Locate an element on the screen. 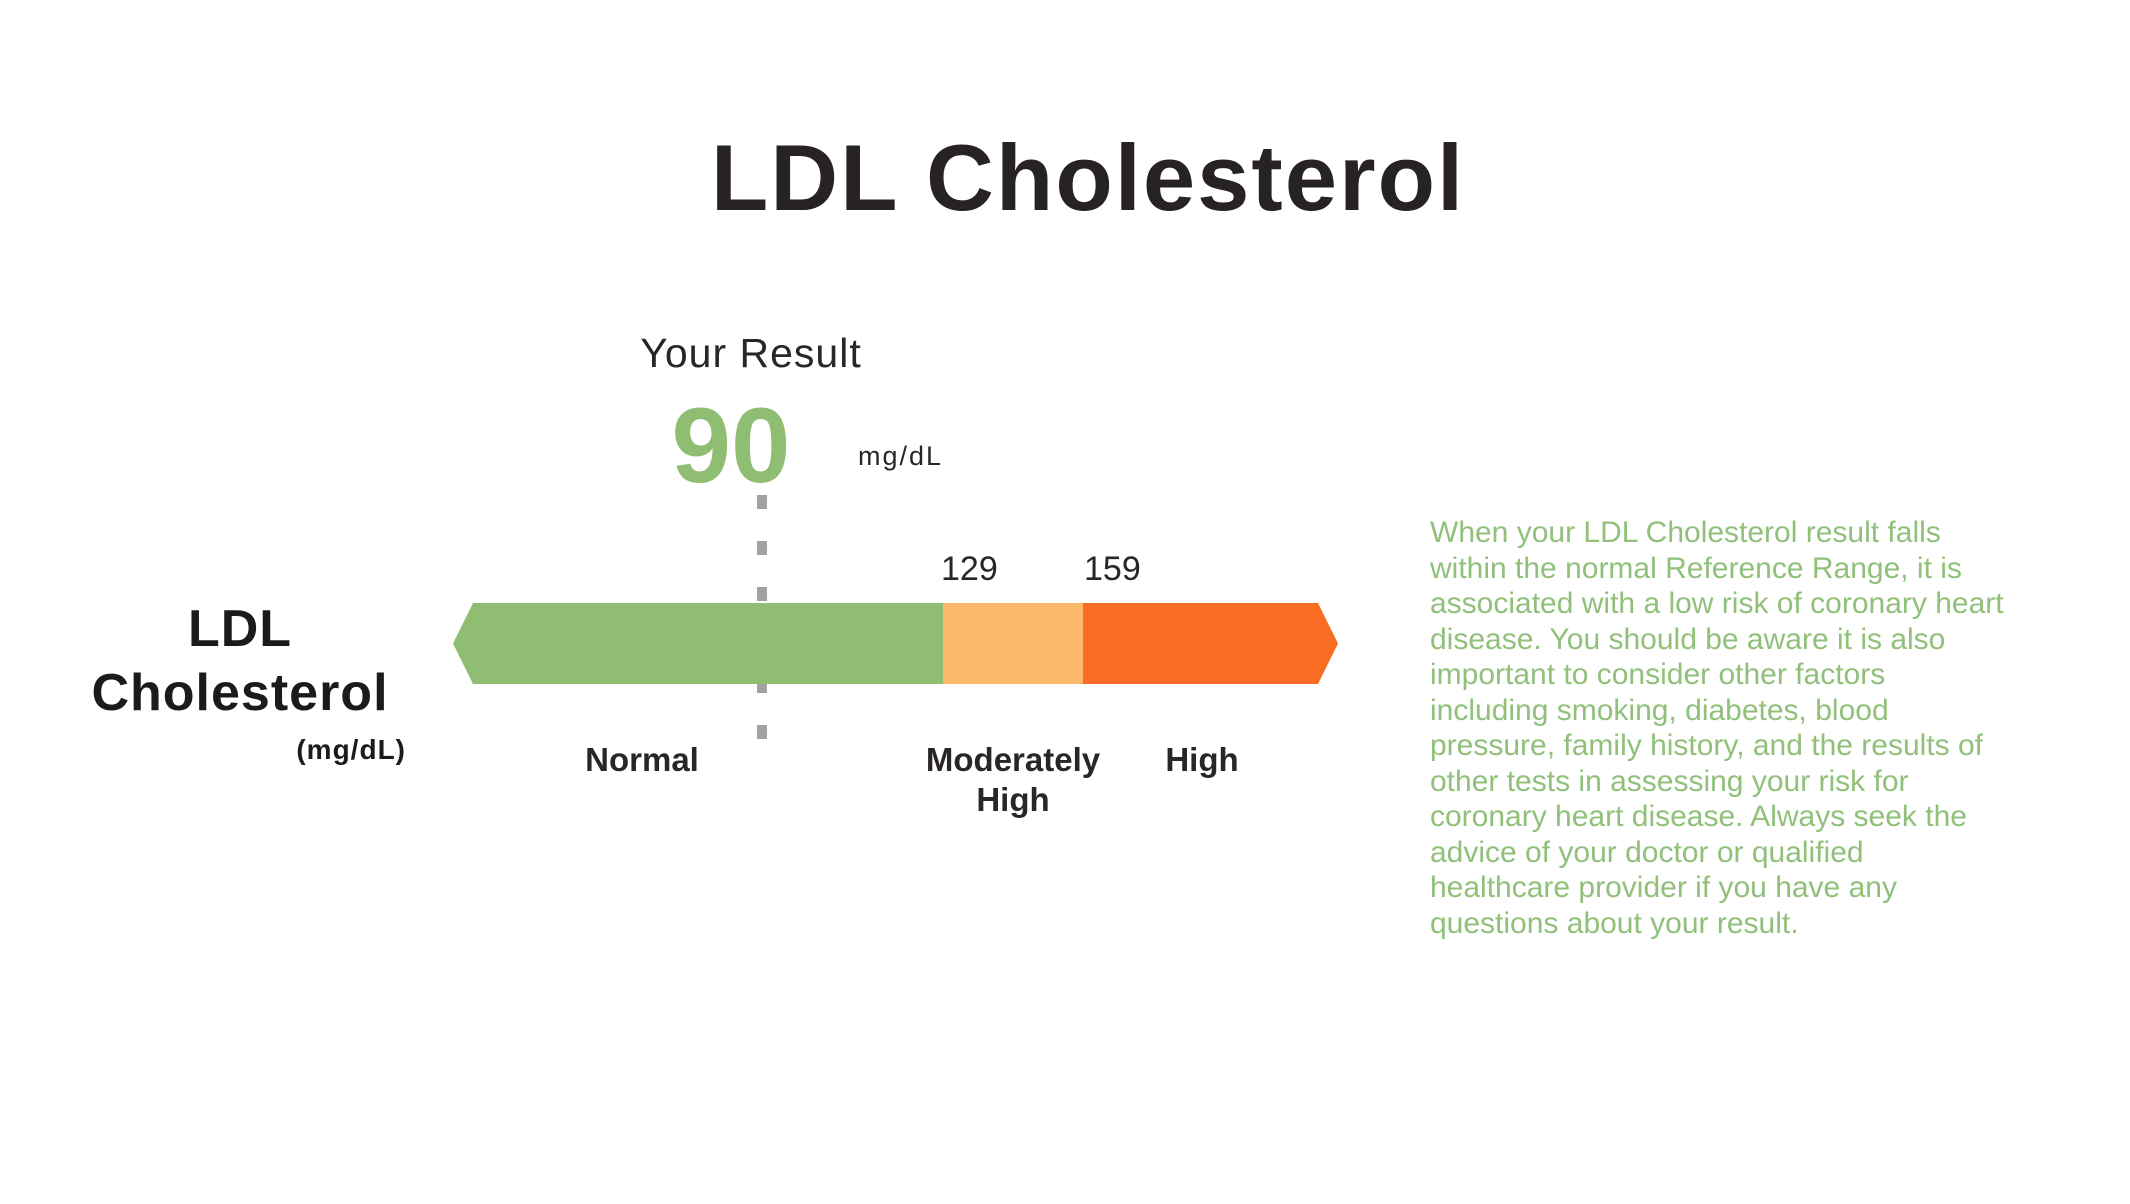  axis-label-line1: LDL is located at coordinates (240, 629).